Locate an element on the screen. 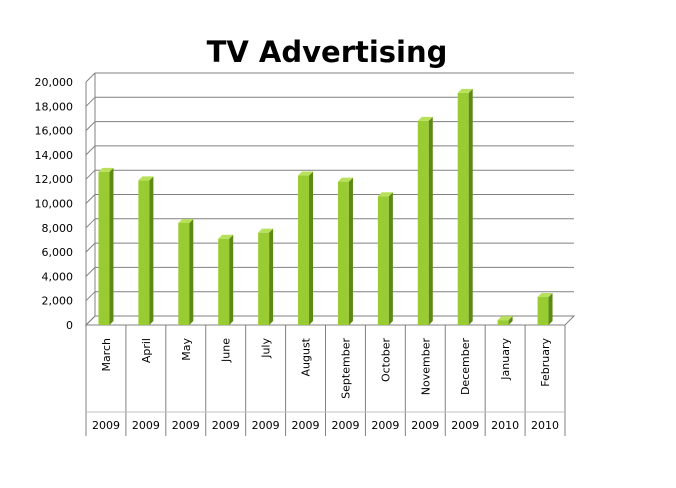  x-month-label: September is located at coordinates (345, 368).